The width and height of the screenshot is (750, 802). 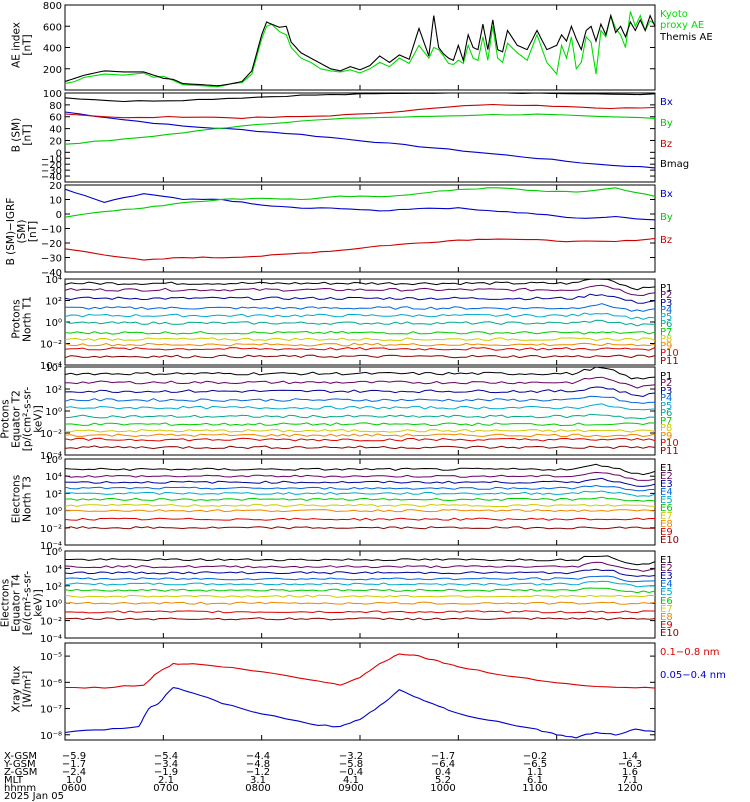 I want to click on legend-label: 0.1−0.8 nm, so click(x=690, y=652).